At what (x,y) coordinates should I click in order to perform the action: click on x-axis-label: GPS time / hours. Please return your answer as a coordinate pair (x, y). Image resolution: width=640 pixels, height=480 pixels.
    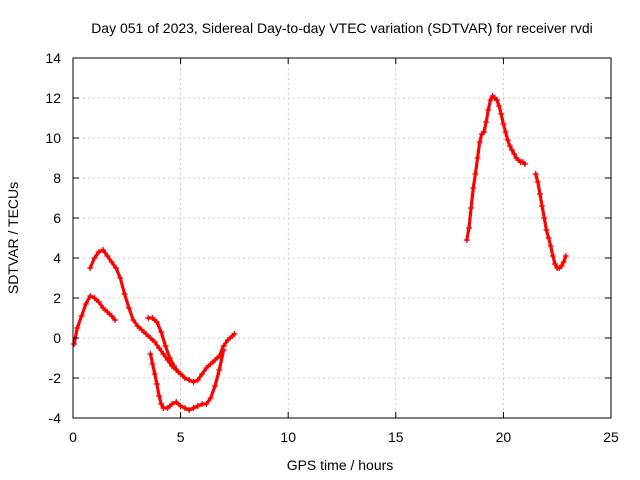
    Looking at the image, I should click on (340, 465).